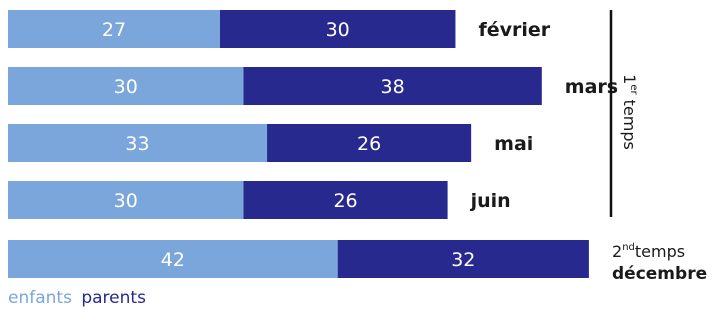 The height and width of the screenshot is (329, 725). Describe the element at coordinates (660, 251) in the screenshot. I see `group-second-suffix: temps` at that location.